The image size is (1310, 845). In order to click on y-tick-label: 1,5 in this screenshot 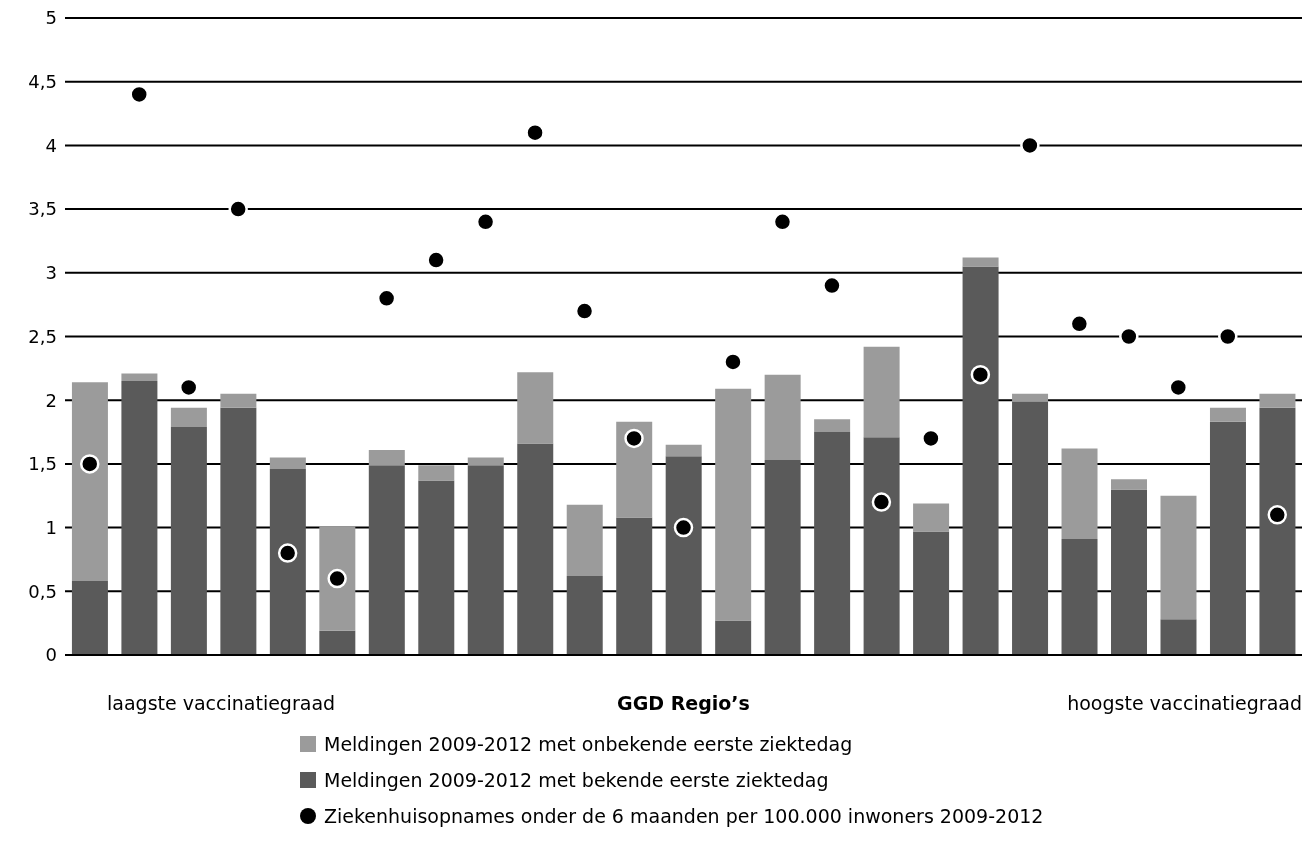, I will do `click(42, 464)`.